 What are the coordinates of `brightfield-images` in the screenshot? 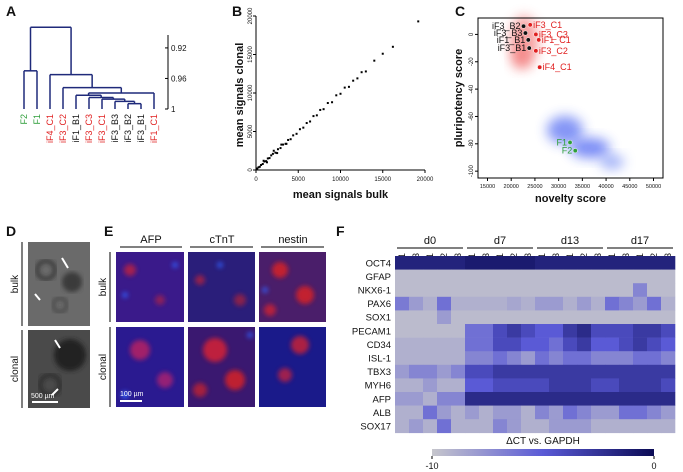 It's located at (55, 325).